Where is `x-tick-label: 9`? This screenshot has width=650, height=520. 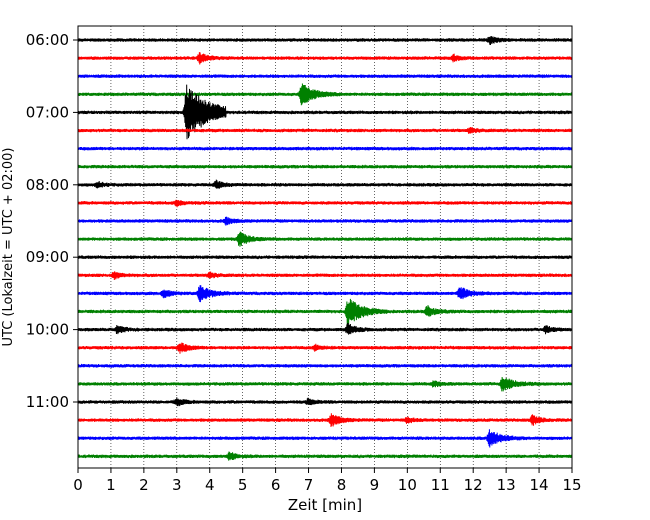 x-tick-label: 9 is located at coordinates (375, 485).